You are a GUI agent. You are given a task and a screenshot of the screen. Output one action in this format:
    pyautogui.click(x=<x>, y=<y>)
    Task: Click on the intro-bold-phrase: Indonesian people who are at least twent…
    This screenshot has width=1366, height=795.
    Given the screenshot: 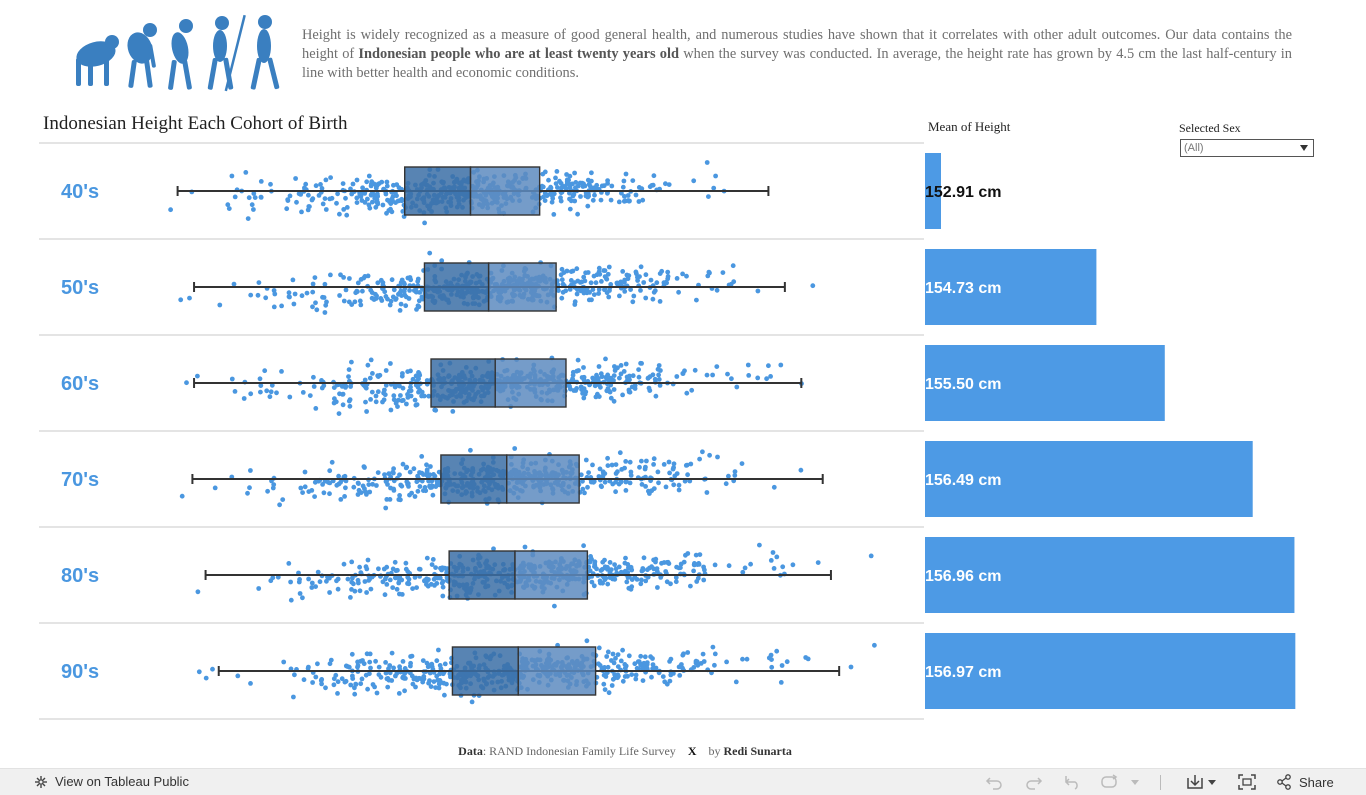 What is the action you would take?
    pyautogui.click(x=518, y=54)
    